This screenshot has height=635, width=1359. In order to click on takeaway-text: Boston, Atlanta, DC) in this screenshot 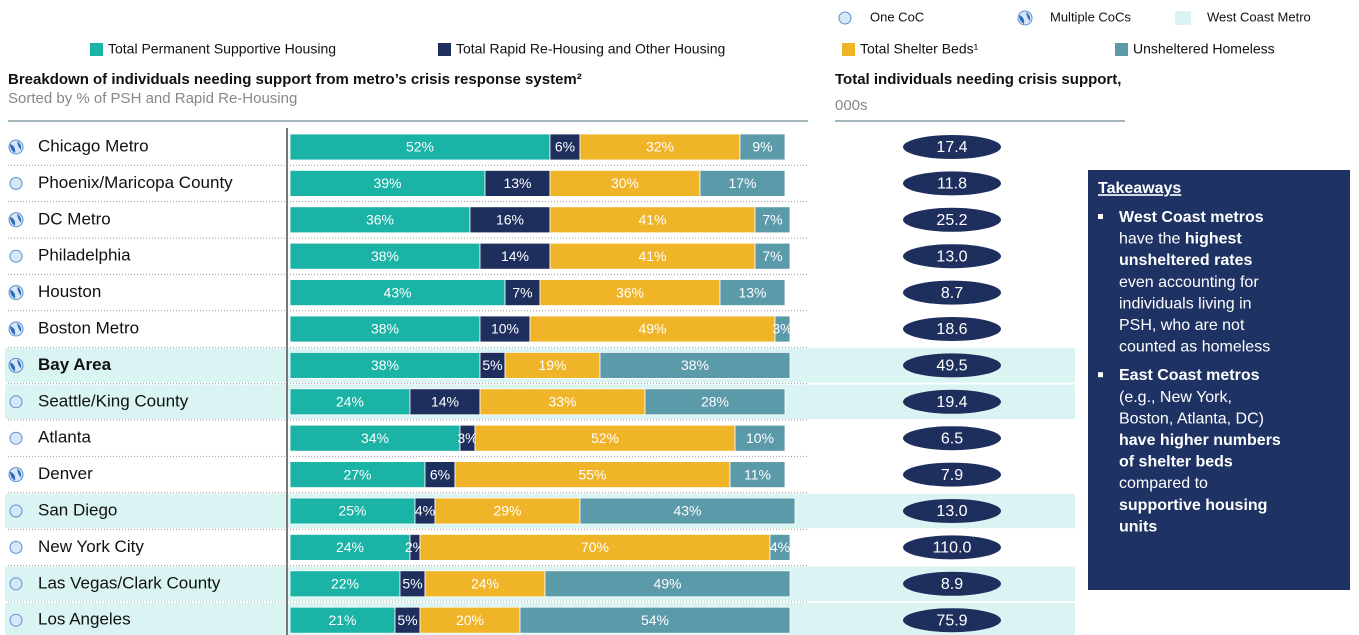, I will do `click(1191, 419)`.